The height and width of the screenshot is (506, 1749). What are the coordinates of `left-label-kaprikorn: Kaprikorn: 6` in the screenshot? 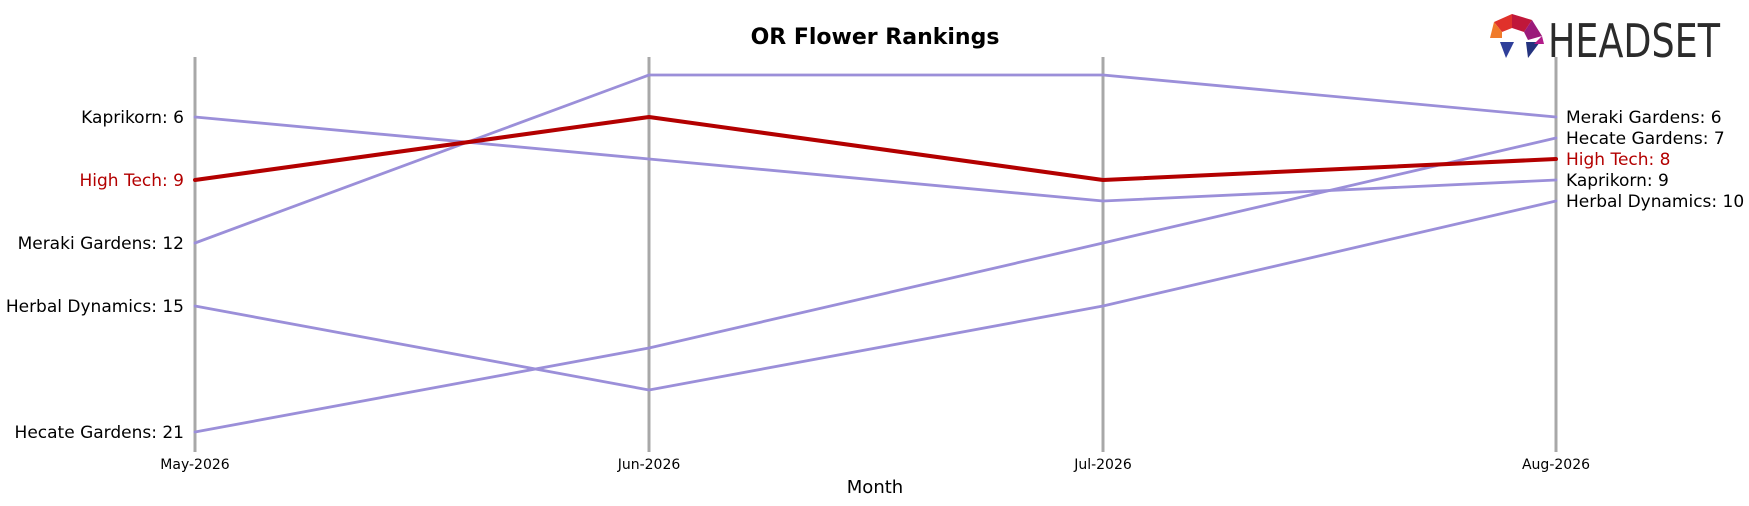 It's located at (132, 118).